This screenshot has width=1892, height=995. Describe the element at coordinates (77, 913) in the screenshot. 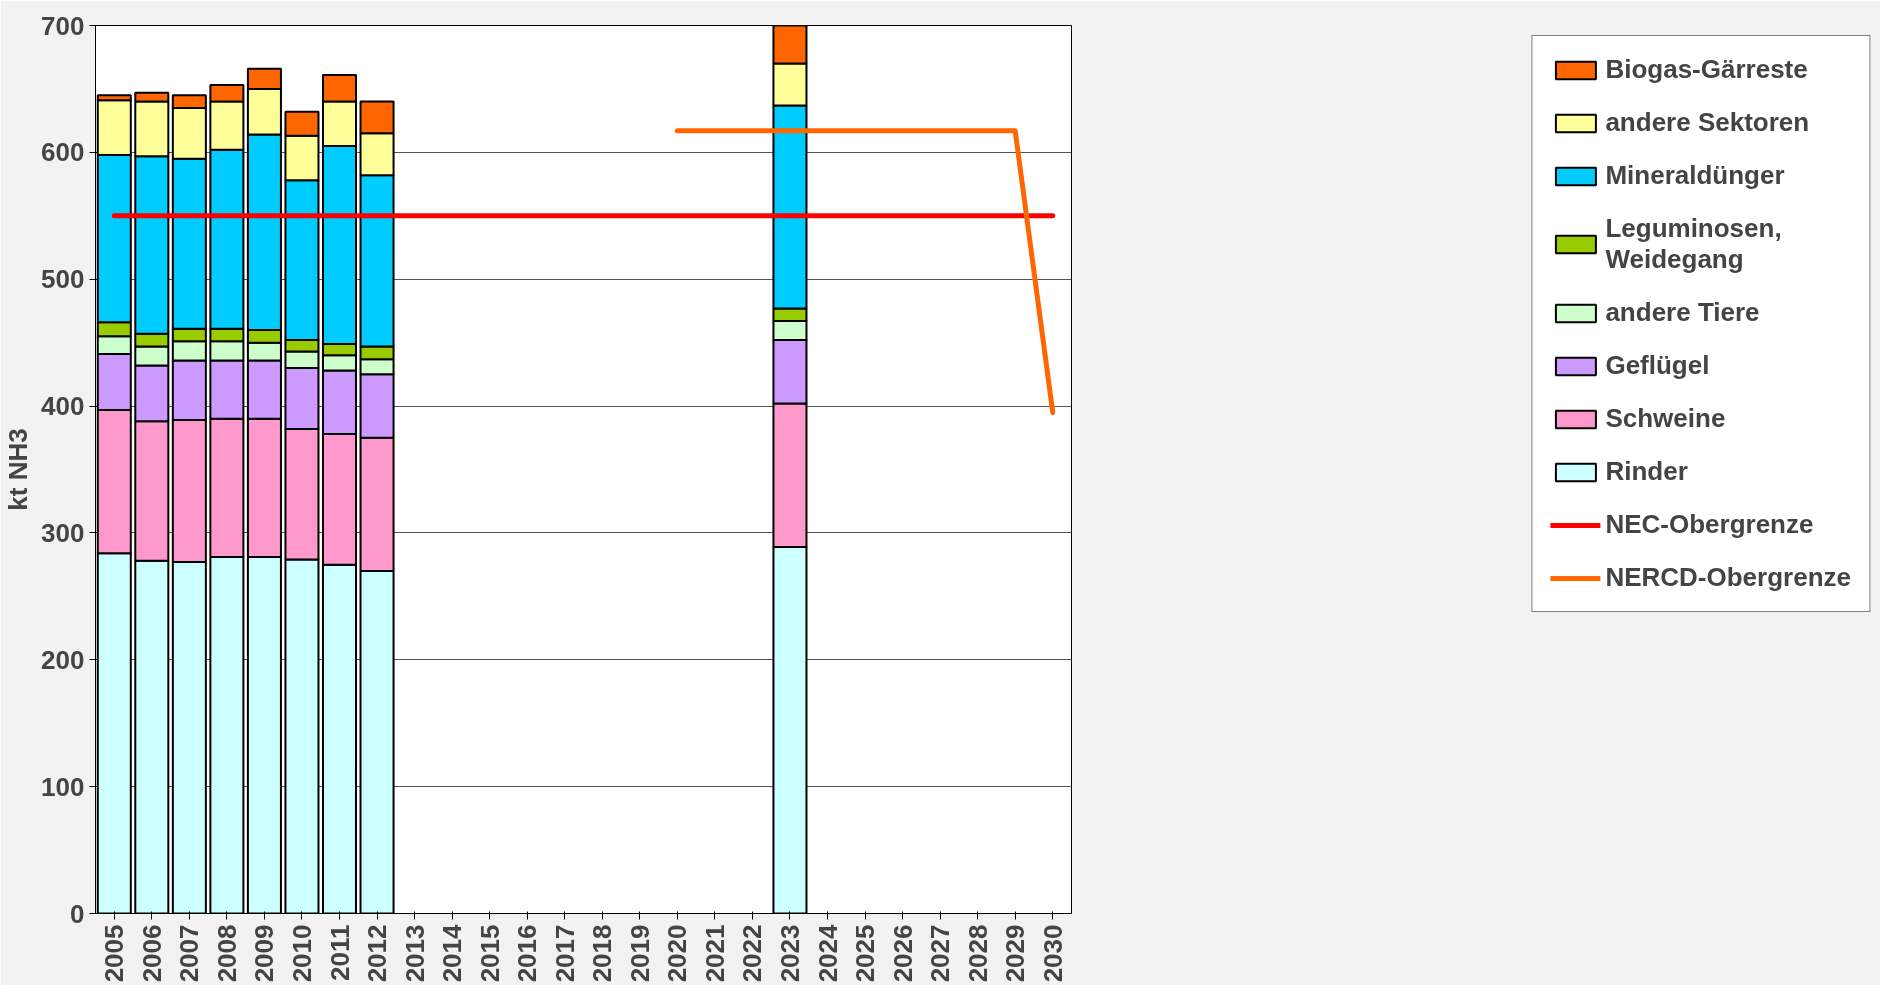

I see `y-tick-label: 0` at that location.